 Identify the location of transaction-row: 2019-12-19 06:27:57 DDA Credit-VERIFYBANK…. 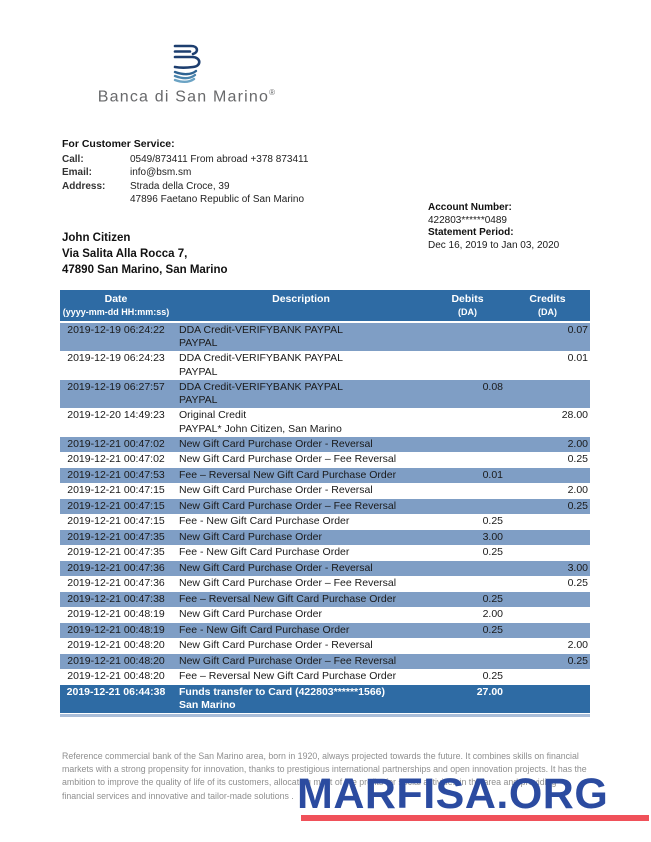
(325, 394).